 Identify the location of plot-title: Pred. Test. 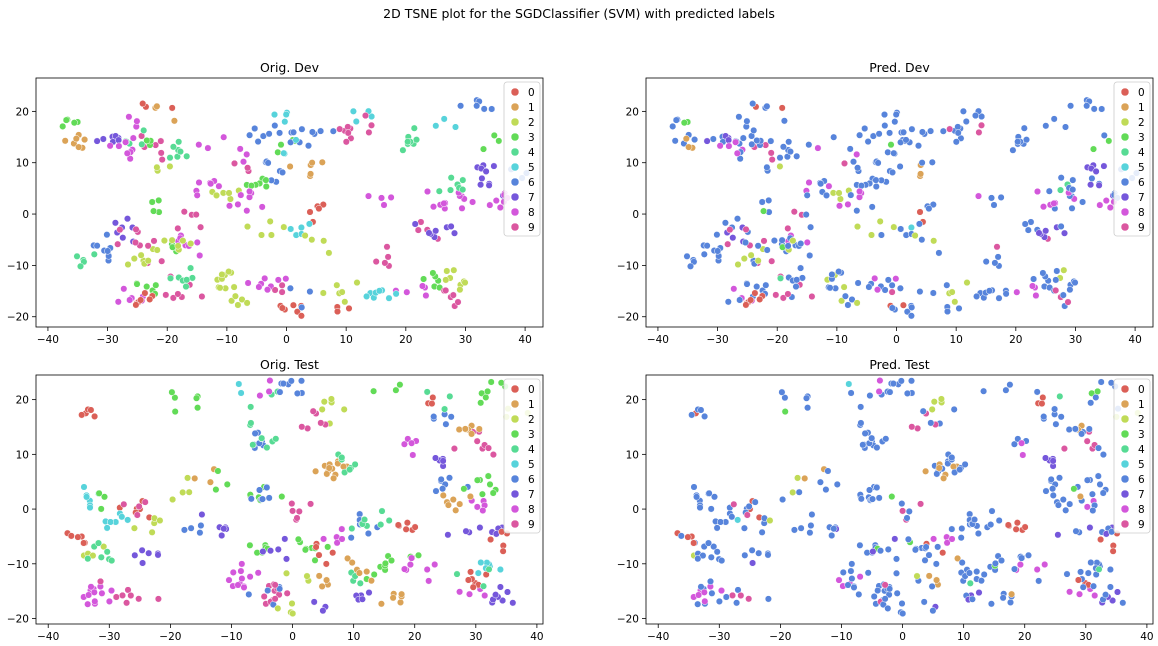
(899, 364).